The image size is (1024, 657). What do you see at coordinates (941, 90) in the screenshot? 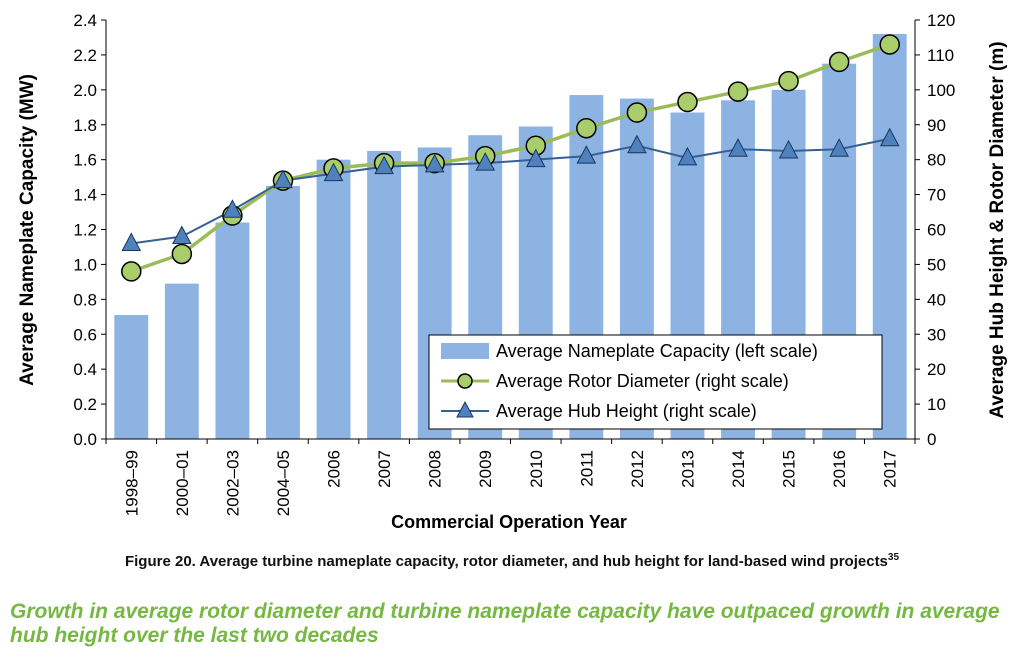
I see `y2-tick-label-10: 100` at bounding box center [941, 90].